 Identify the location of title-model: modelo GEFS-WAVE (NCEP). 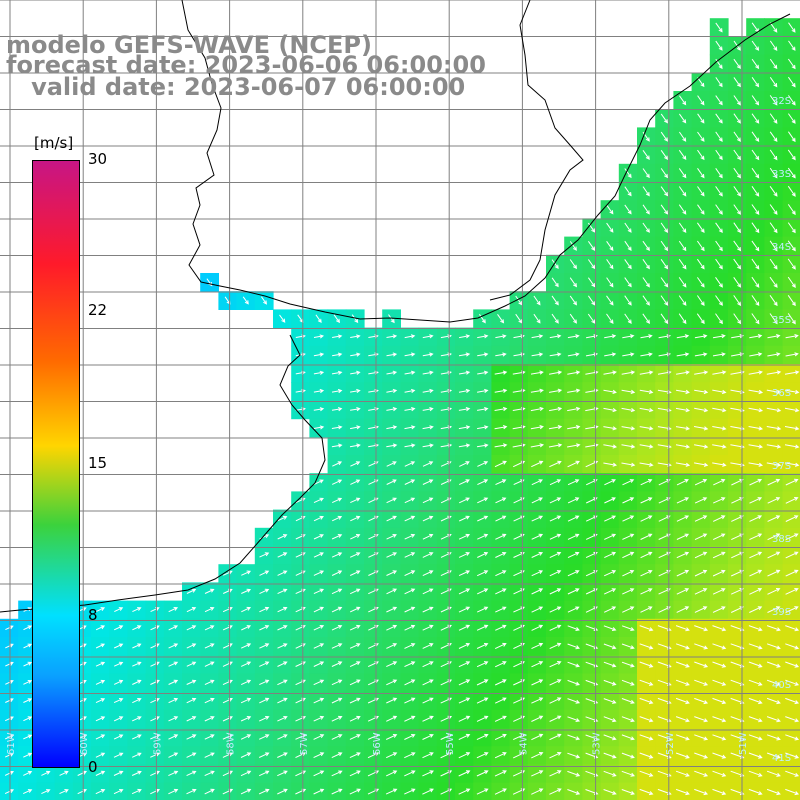
(189, 45).